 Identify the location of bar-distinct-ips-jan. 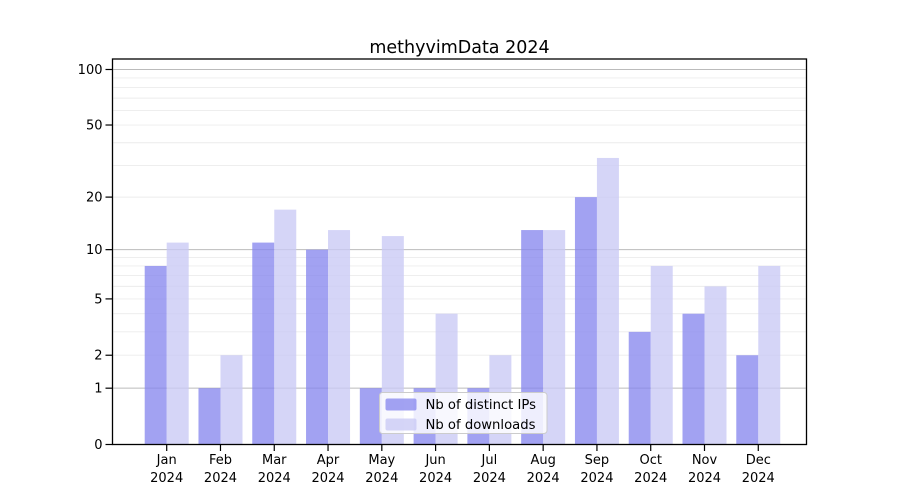
(155, 355).